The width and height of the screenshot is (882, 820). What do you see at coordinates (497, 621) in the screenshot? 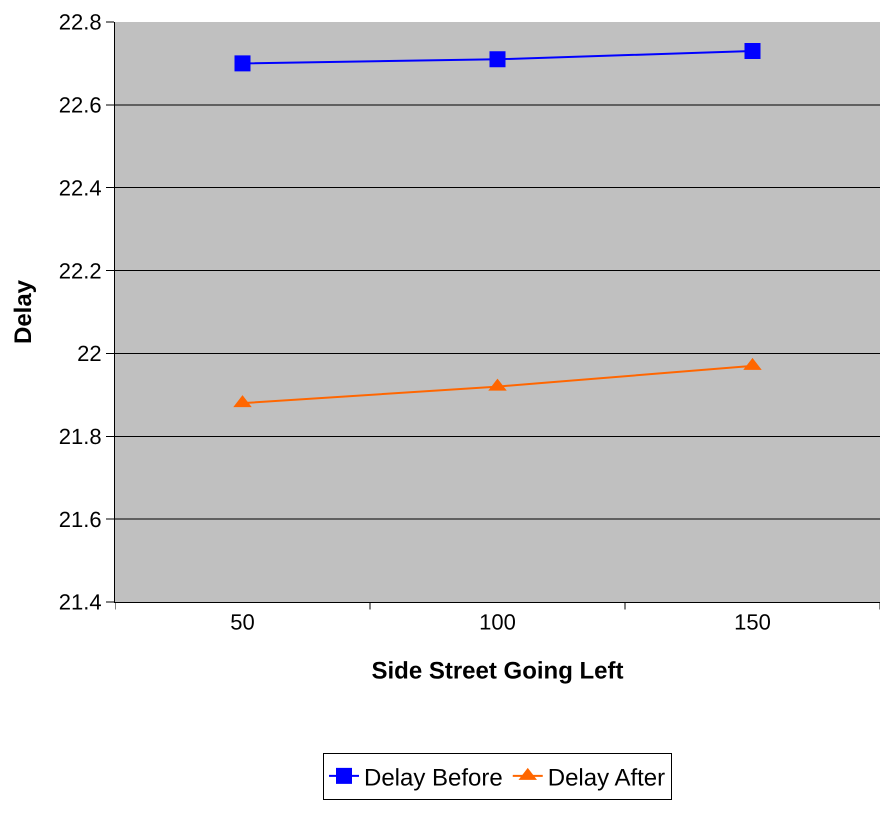
I see `x-tick-label: 100` at bounding box center [497, 621].